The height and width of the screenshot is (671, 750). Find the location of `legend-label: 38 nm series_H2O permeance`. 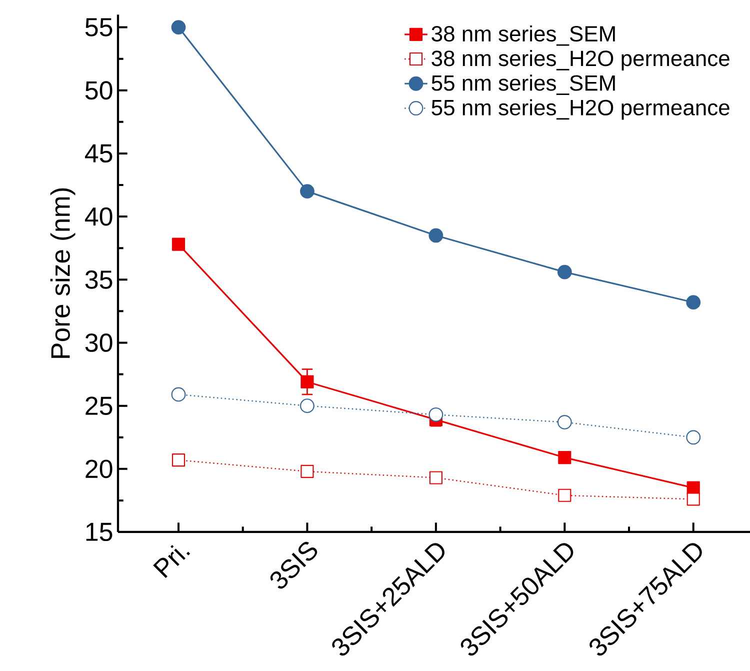

legend-label: 38 nm series_H2O permeance is located at coordinates (581, 60).